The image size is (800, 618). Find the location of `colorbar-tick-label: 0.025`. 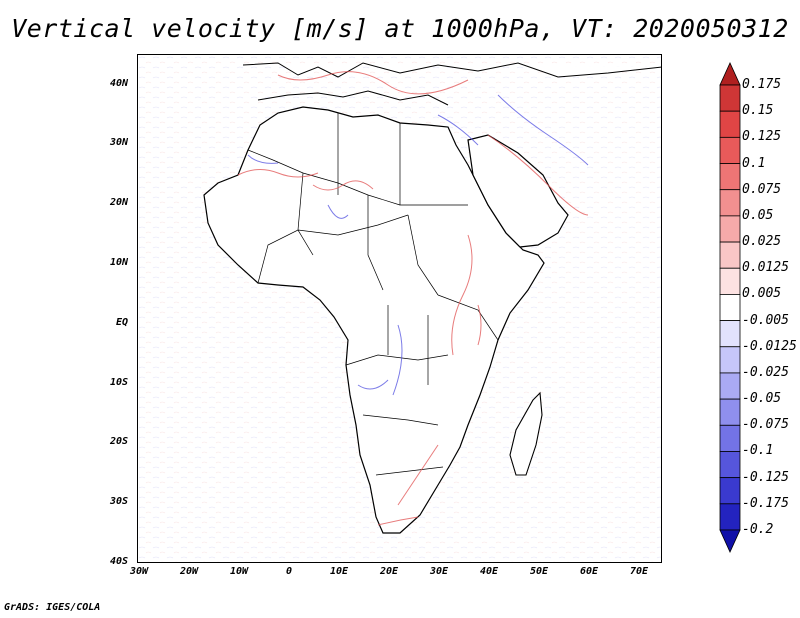

colorbar-tick-label: 0.025 is located at coordinates (762, 242).